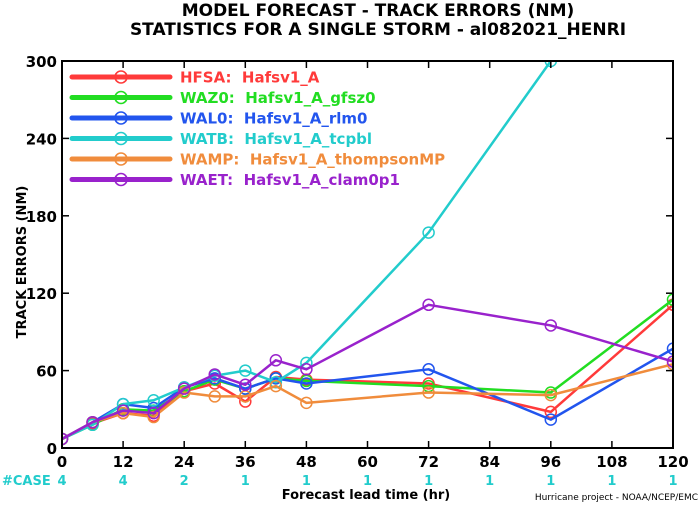 This screenshot has width=700, height=506. Describe the element at coordinates (428, 462) in the screenshot. I see `x-tick-label: 72` at that location.